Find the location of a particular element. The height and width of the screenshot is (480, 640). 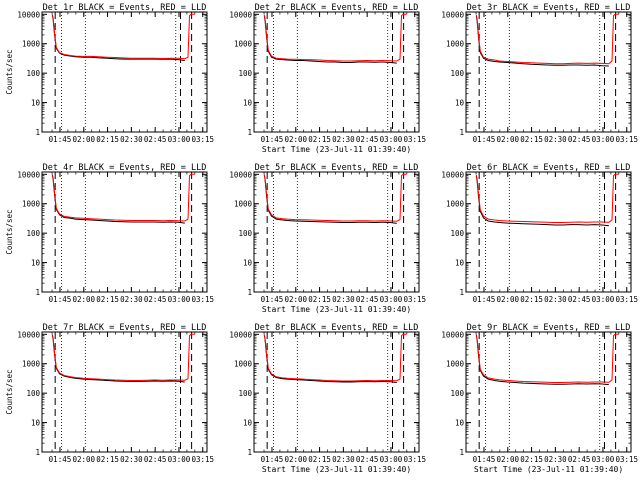

chart-title: Det 4r BLACK = Events, RED = LLD is located at coordinates (125, 168).